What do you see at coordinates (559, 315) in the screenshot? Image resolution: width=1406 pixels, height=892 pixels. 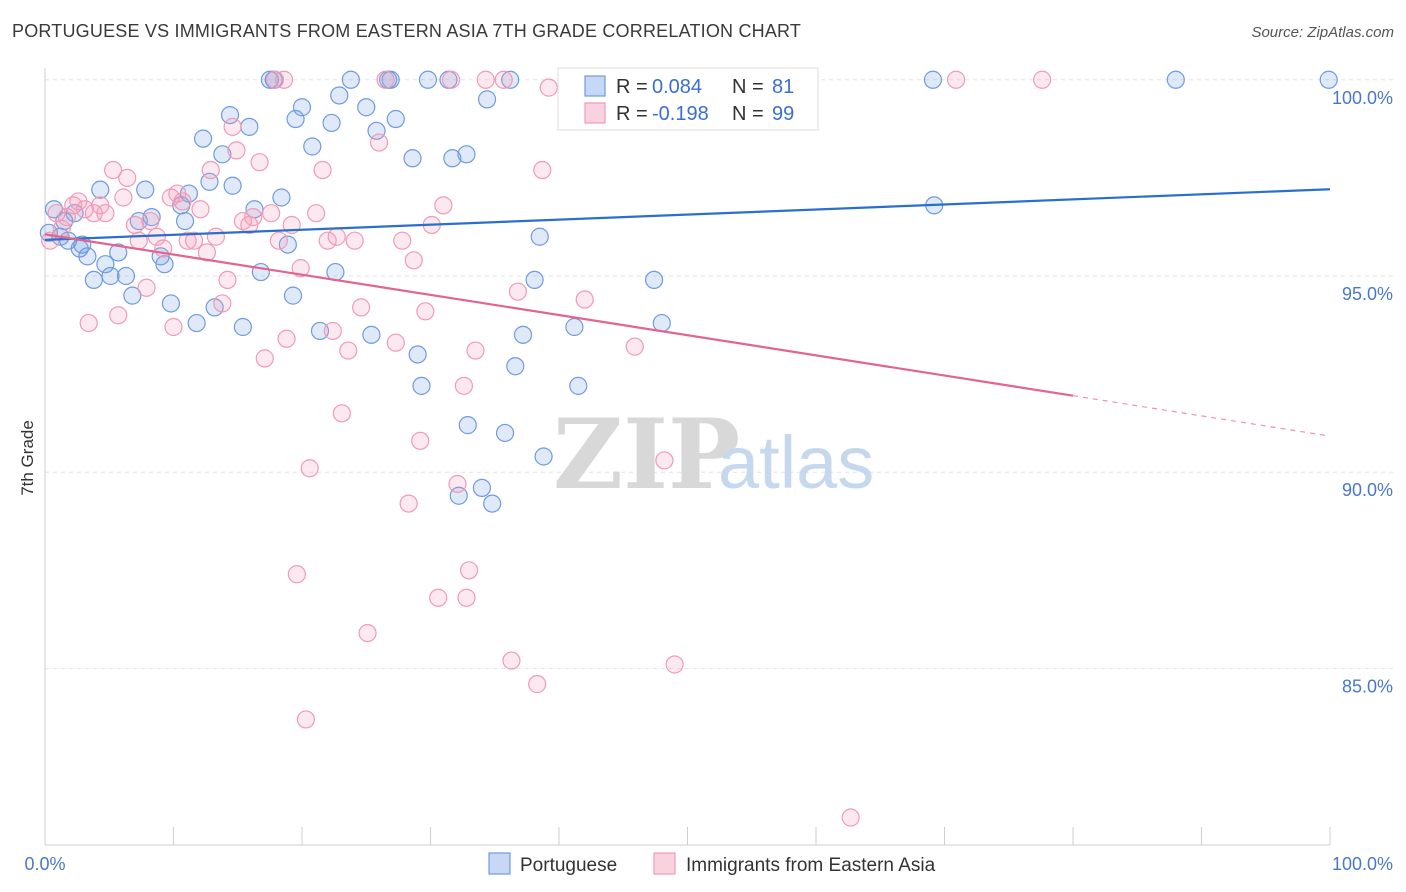 I see `trend-line-eastern-asia` at bounding box center [559, 315].